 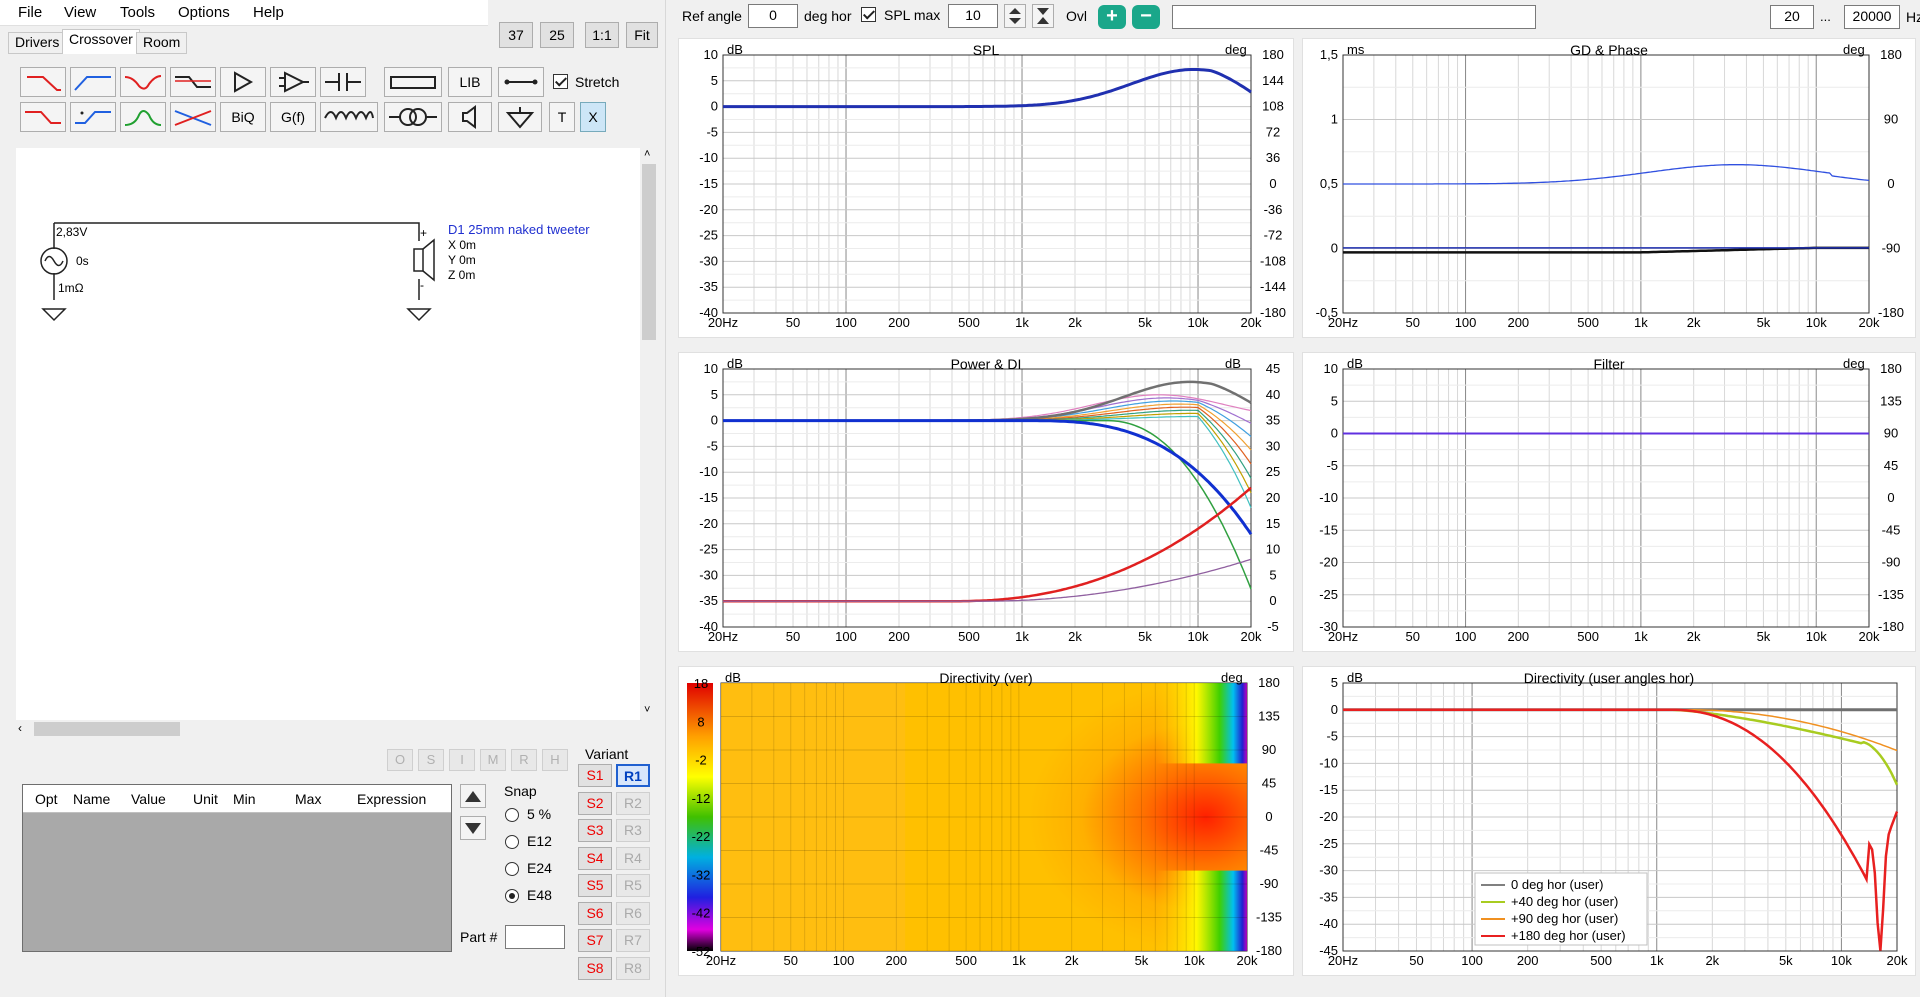 I want to click on variant-r8-button: R8, so click(x=633, y=968).